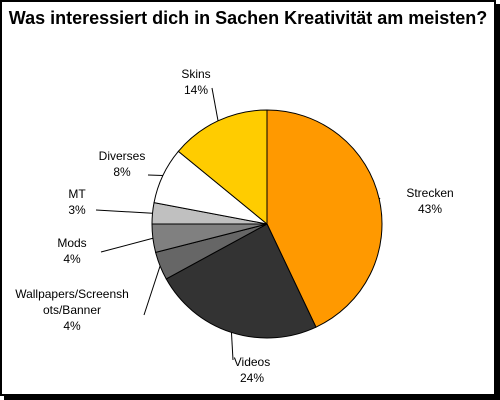 Image resolution: width=500 pixels, height=400 pixels. What do you see at coordinates (122, 164) in the screenshot?
I see `slice-label: Diverses 8%` at bounding box center [122, 164].